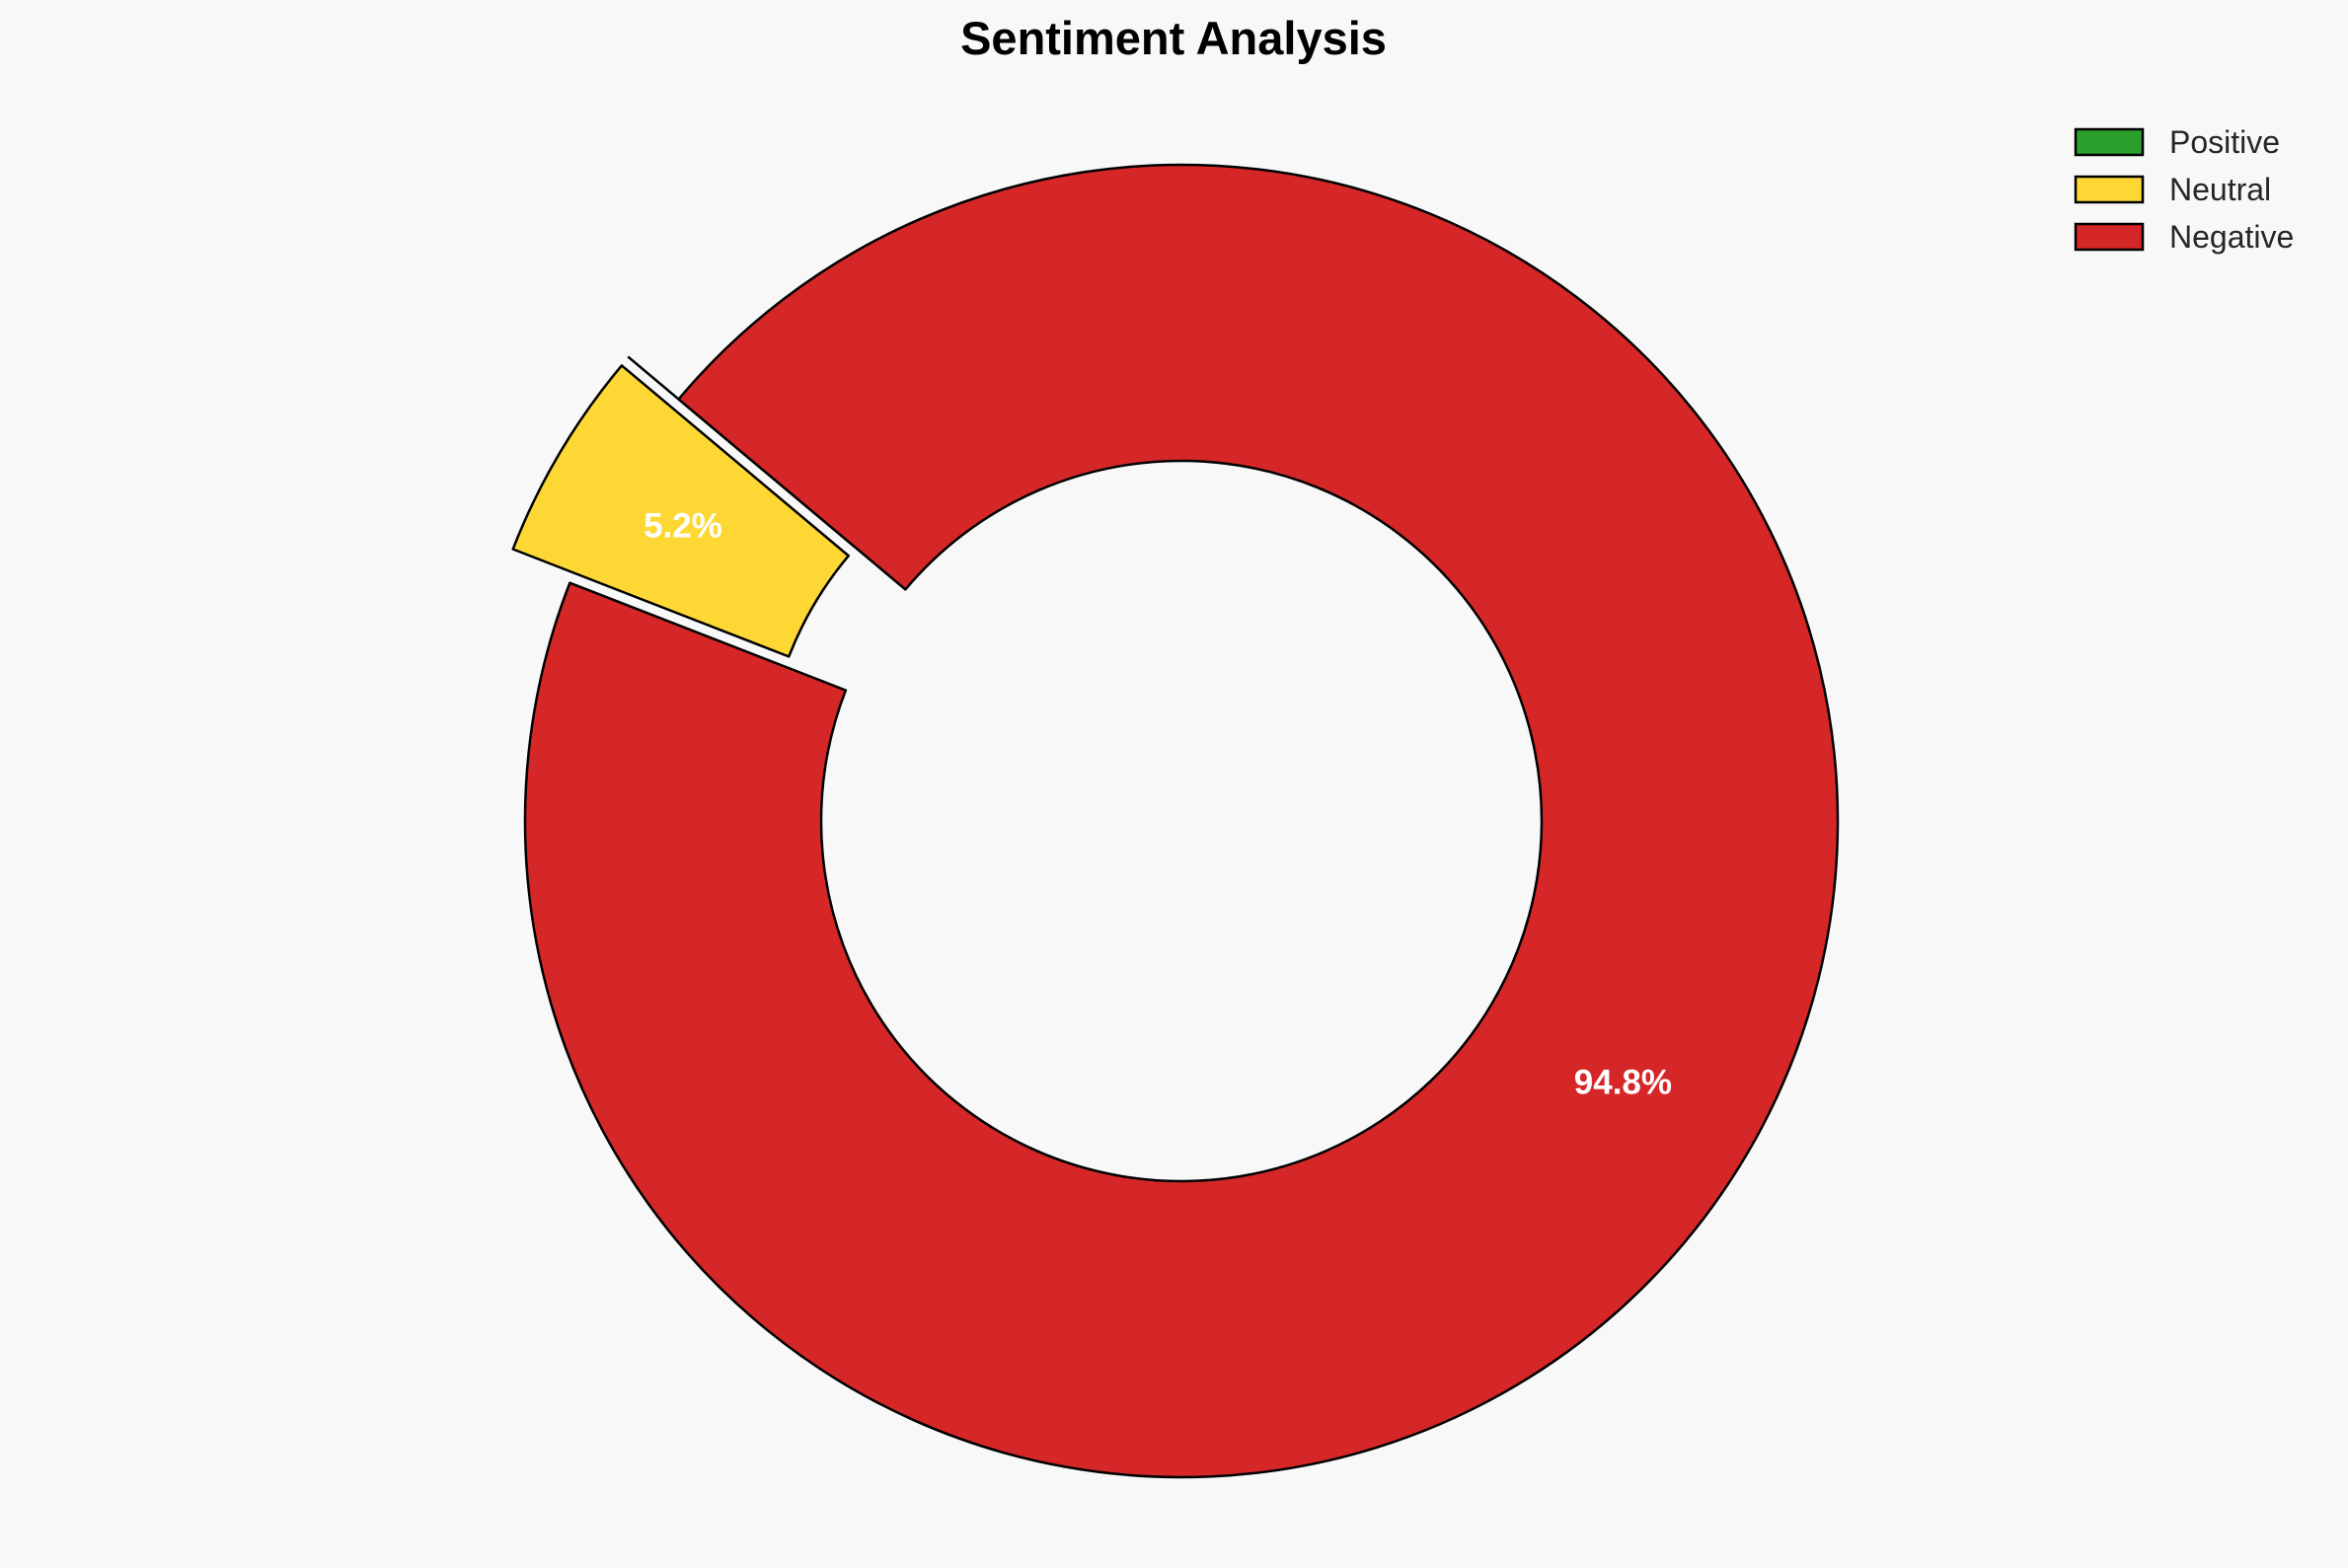 The width and height of the screenshot is (2348, 1568). Describe the element at coordinates (1623, 1083) in the screenshot. I see `value-label-negative: 94.8%` at that location.